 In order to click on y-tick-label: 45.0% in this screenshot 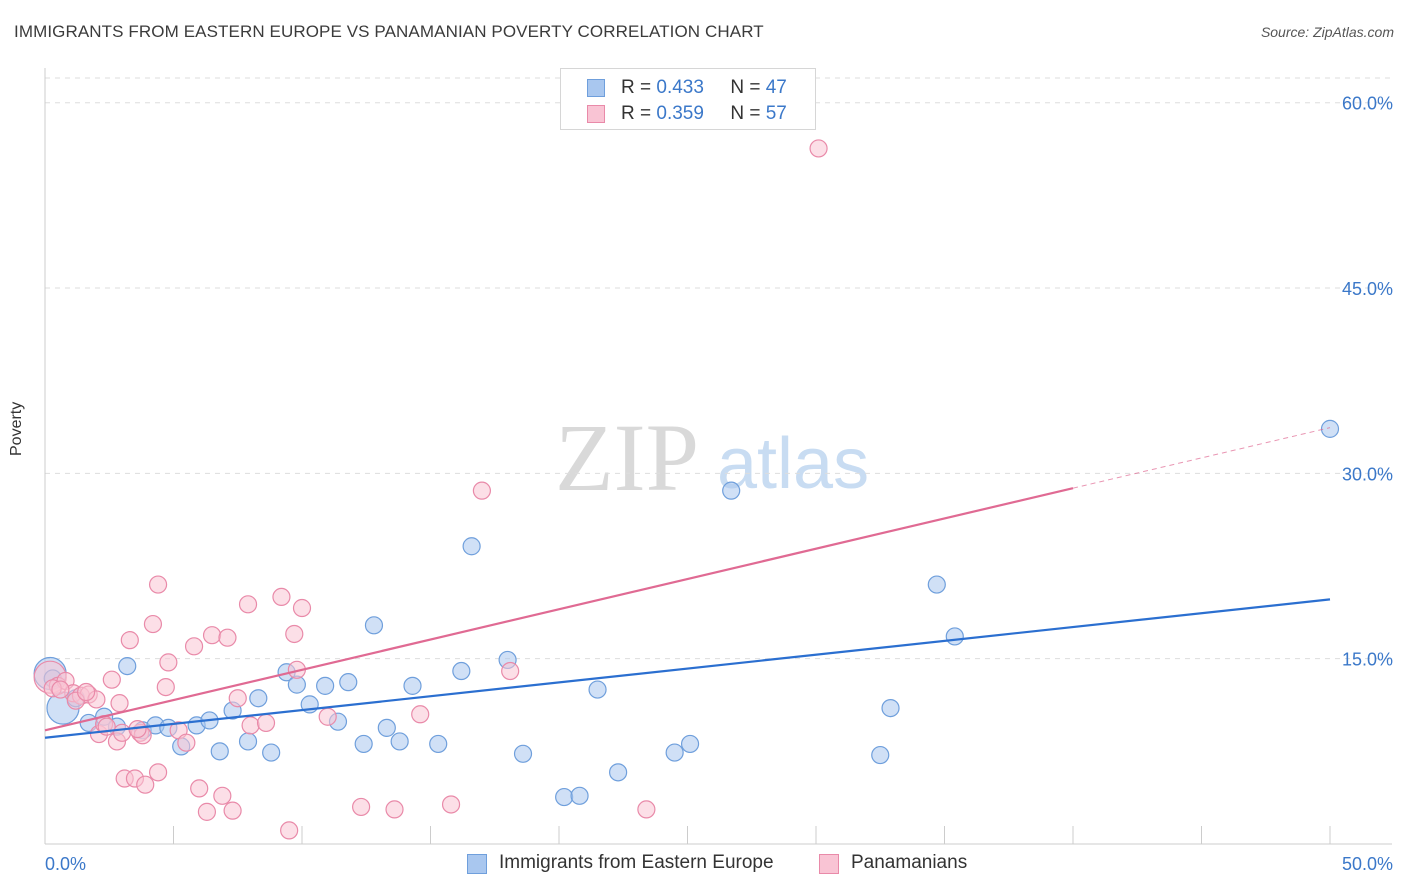, I will do `click(1367, 289)`.